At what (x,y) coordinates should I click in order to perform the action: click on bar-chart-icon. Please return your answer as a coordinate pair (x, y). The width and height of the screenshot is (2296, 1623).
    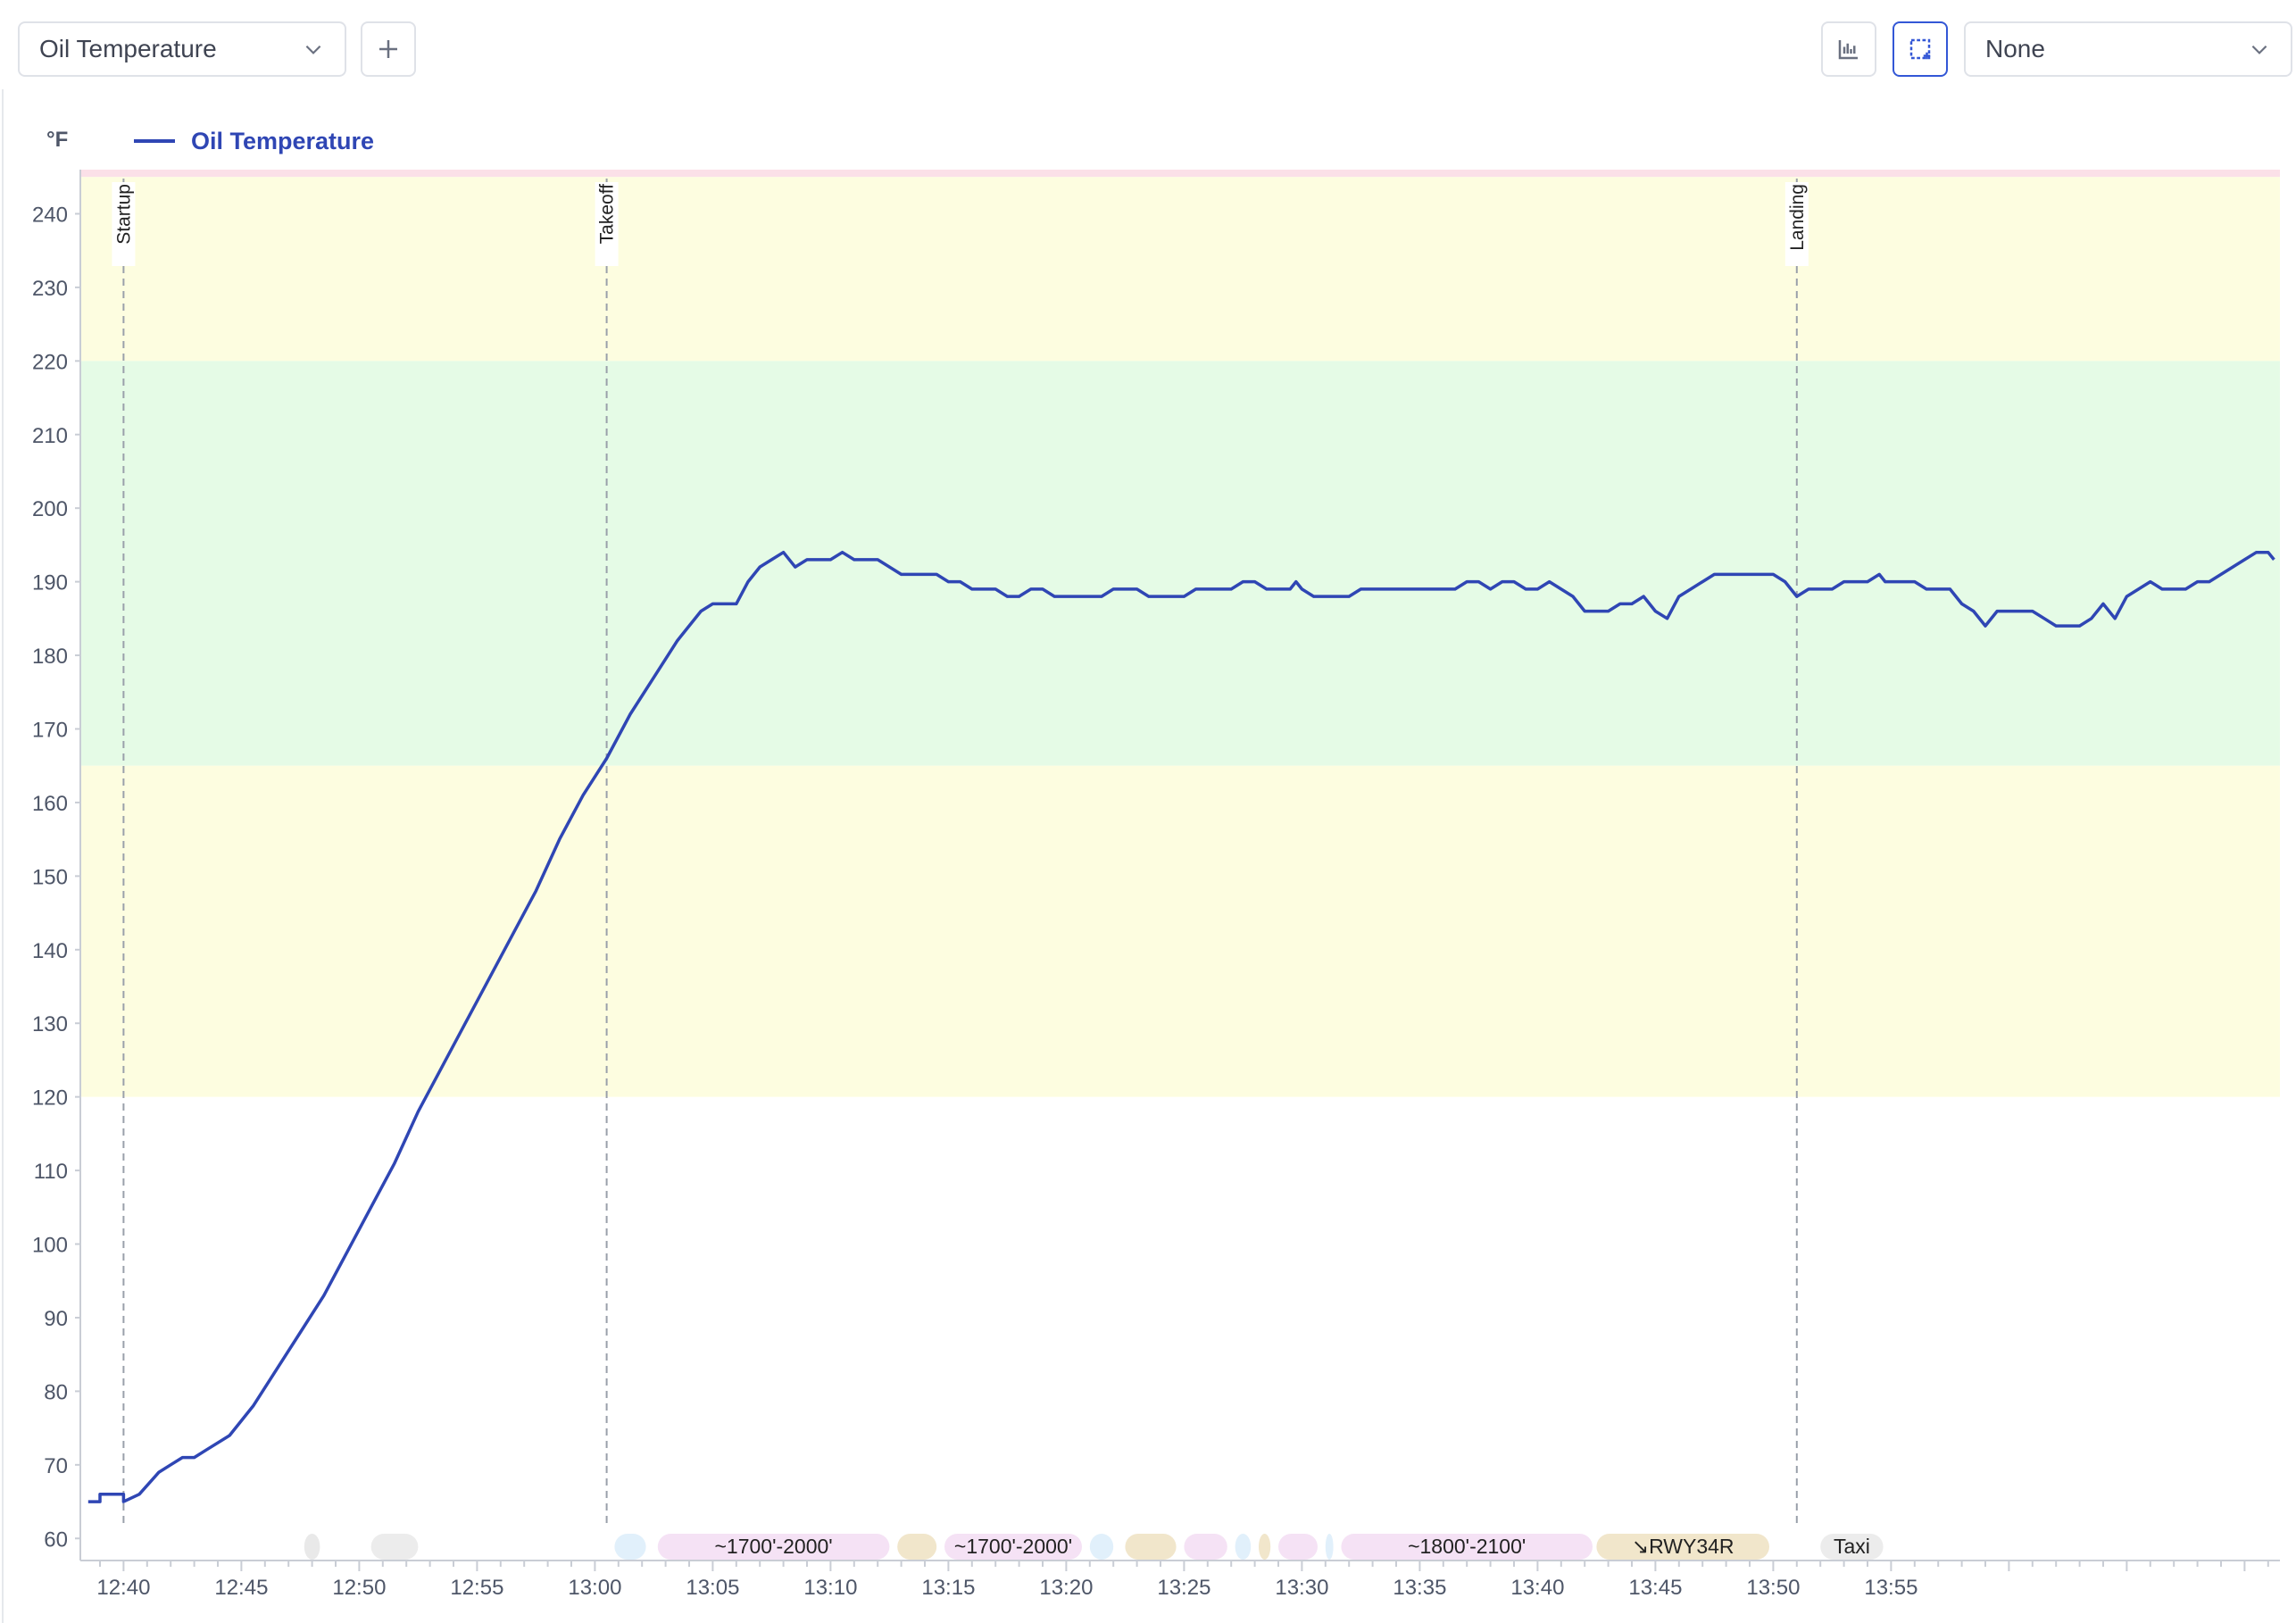
    Looking at the image, I should click on (1848, 50).